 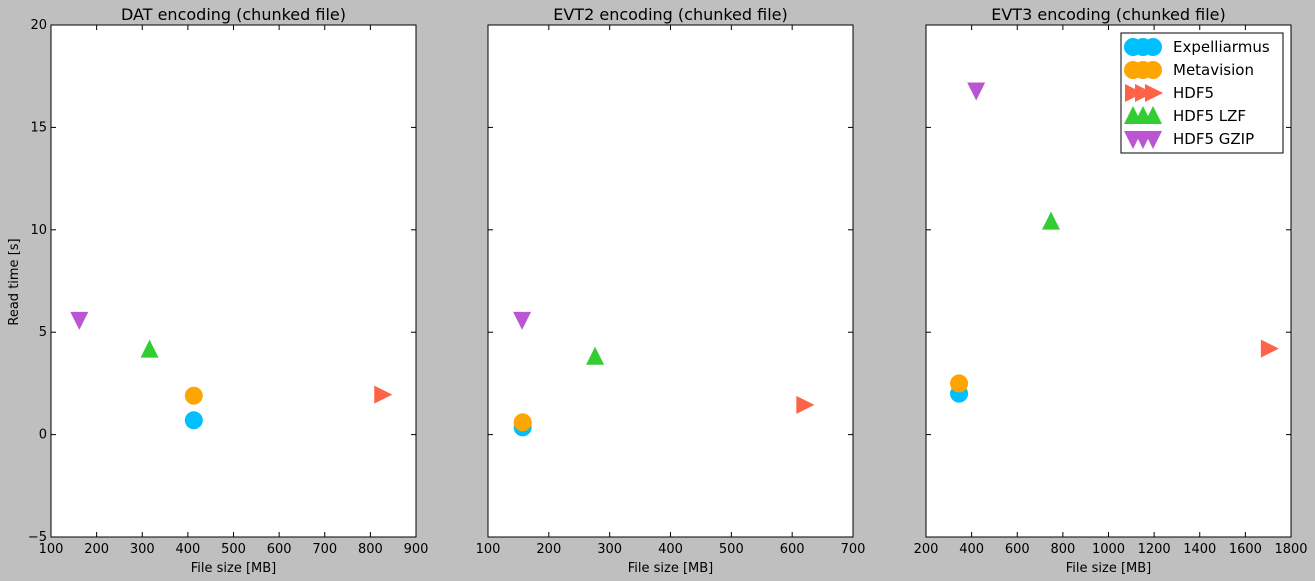 I want to click on y-tick-label: 5, so click(x=43, y=332).